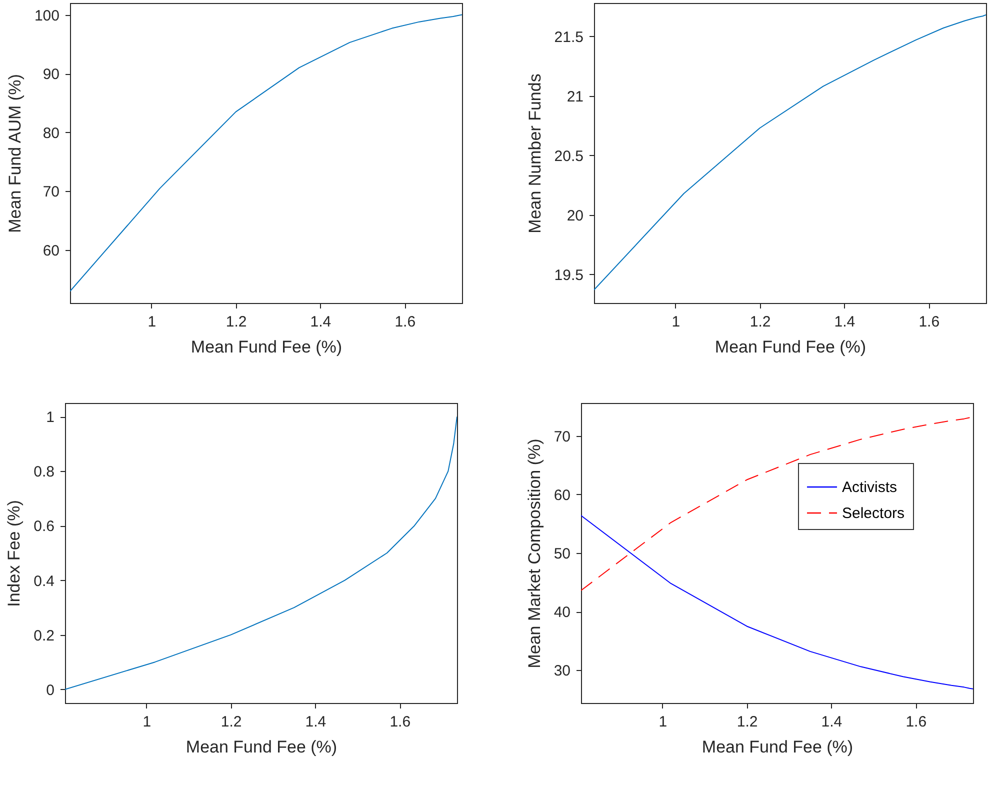  I want to click on y-tick-label: 80, so click(51, 133).